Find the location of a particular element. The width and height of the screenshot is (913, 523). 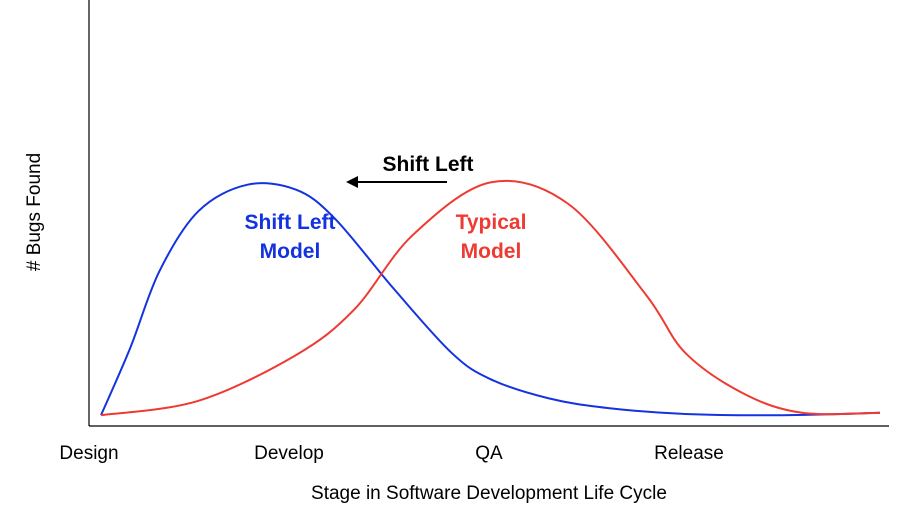

shift-left-arrow-head is located at coordinates (352, 182).